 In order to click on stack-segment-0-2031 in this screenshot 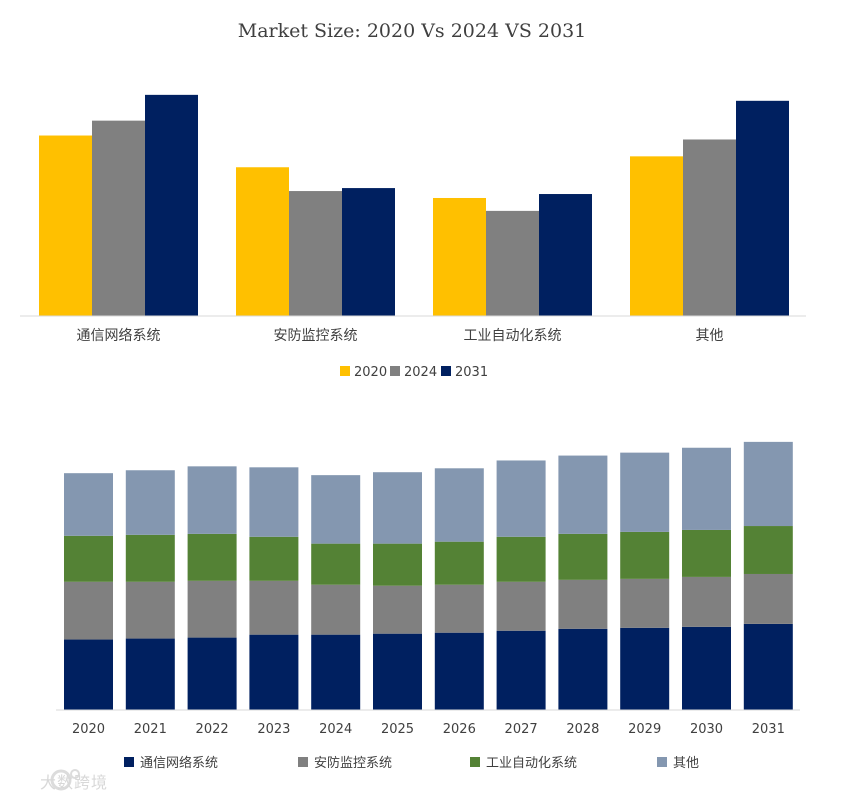, I will do `click(768, 666)`.